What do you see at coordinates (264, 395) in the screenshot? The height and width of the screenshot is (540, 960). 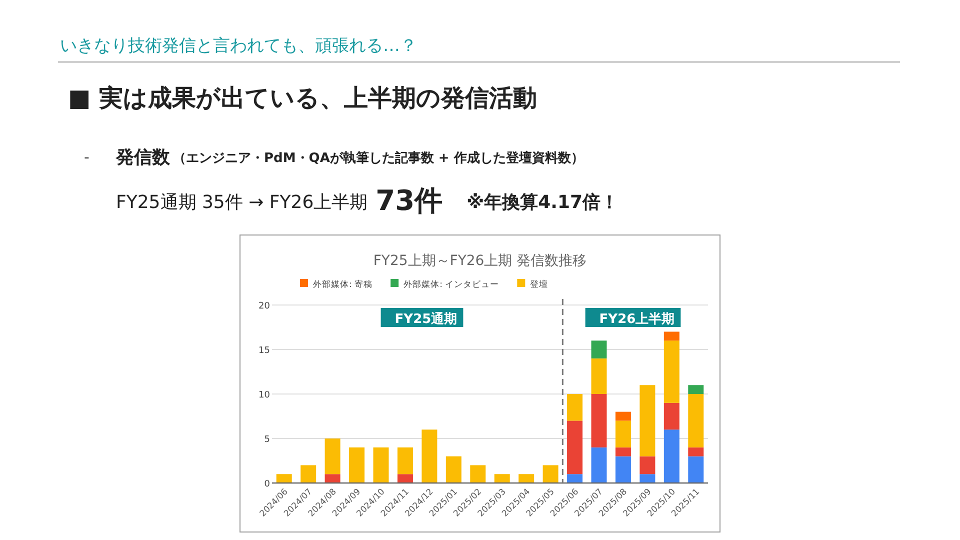 I see `y-tick-label: 10` at bounding box center [264, 395].